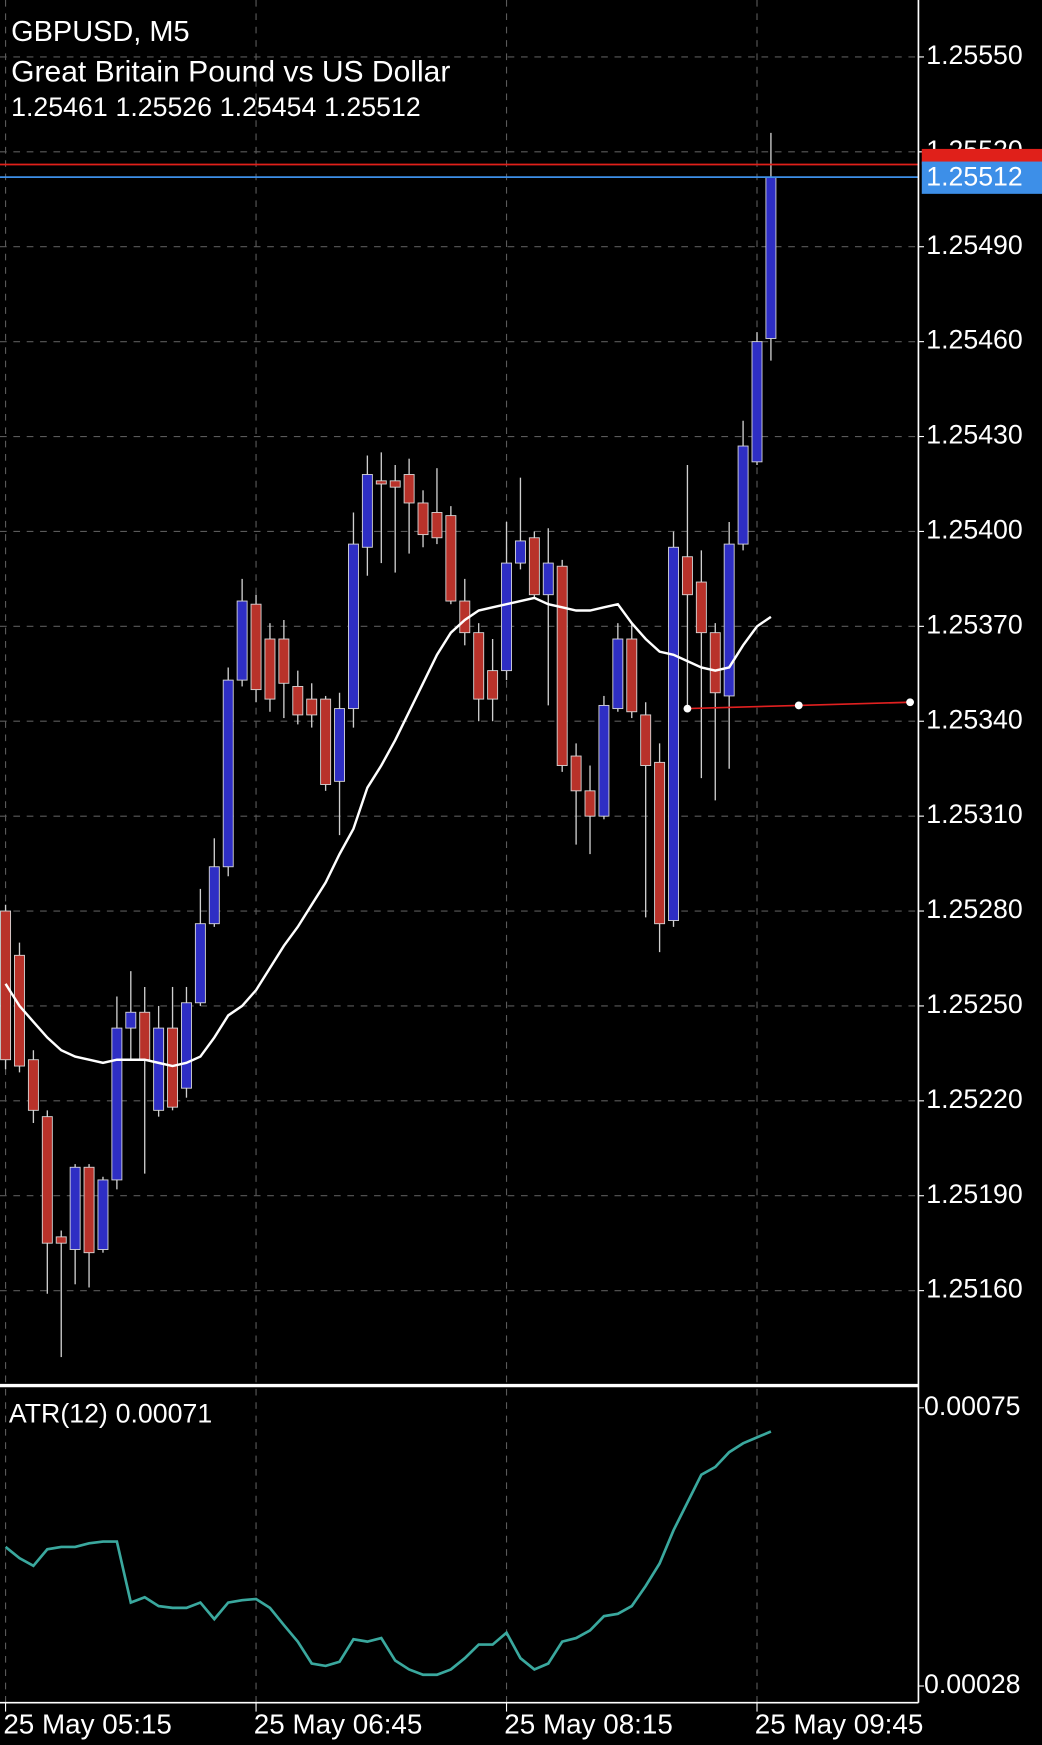  What do you see at coordinates (163, 107) in the screenshot?
I see `ohlc-high: 1.25526` at bounding box center [163, 107].